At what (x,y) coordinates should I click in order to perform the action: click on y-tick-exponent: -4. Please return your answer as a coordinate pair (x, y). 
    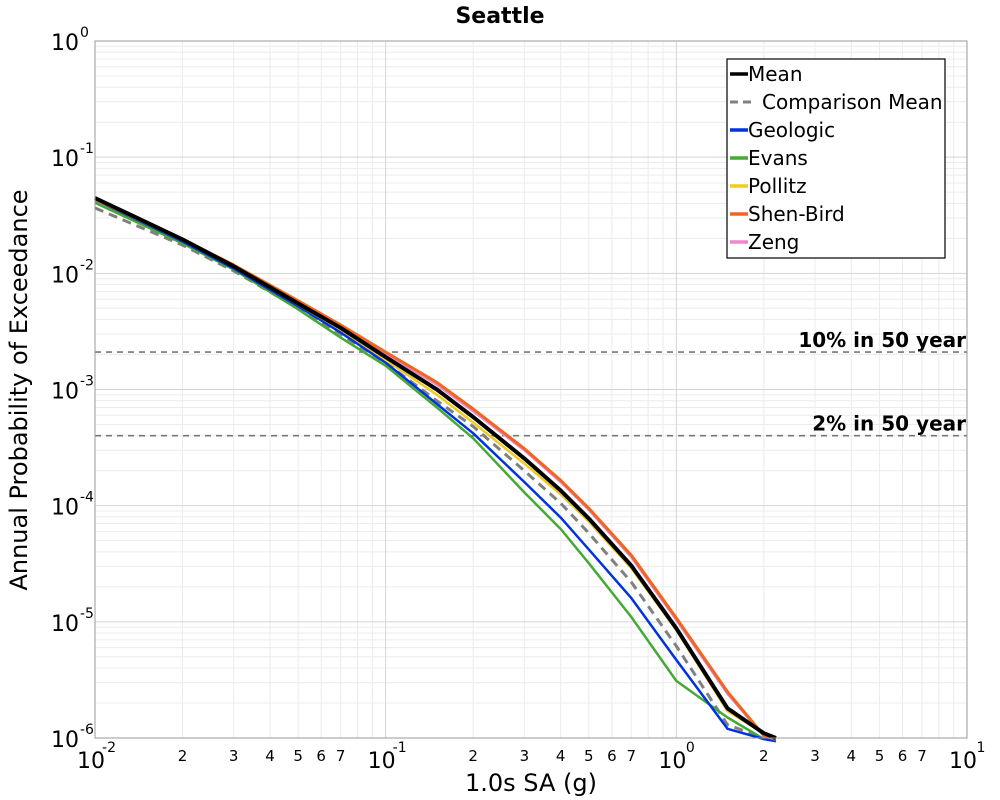
    Looking at the image, I should click on (87, 498).